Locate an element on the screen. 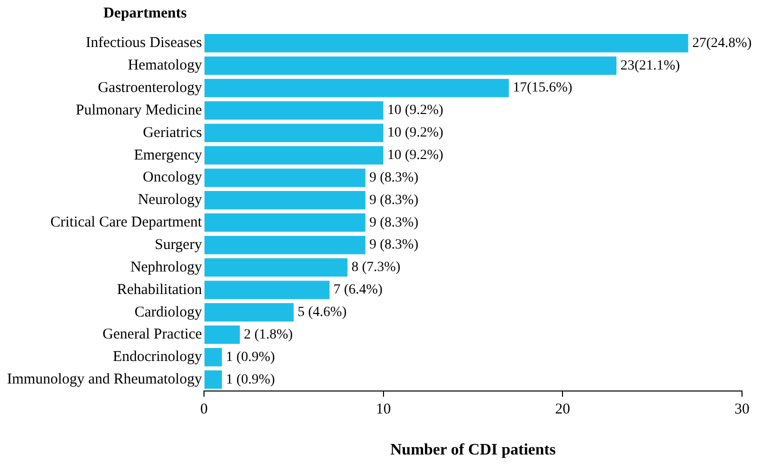  y-axis-title: Departments is located at coordinates (145, 13).